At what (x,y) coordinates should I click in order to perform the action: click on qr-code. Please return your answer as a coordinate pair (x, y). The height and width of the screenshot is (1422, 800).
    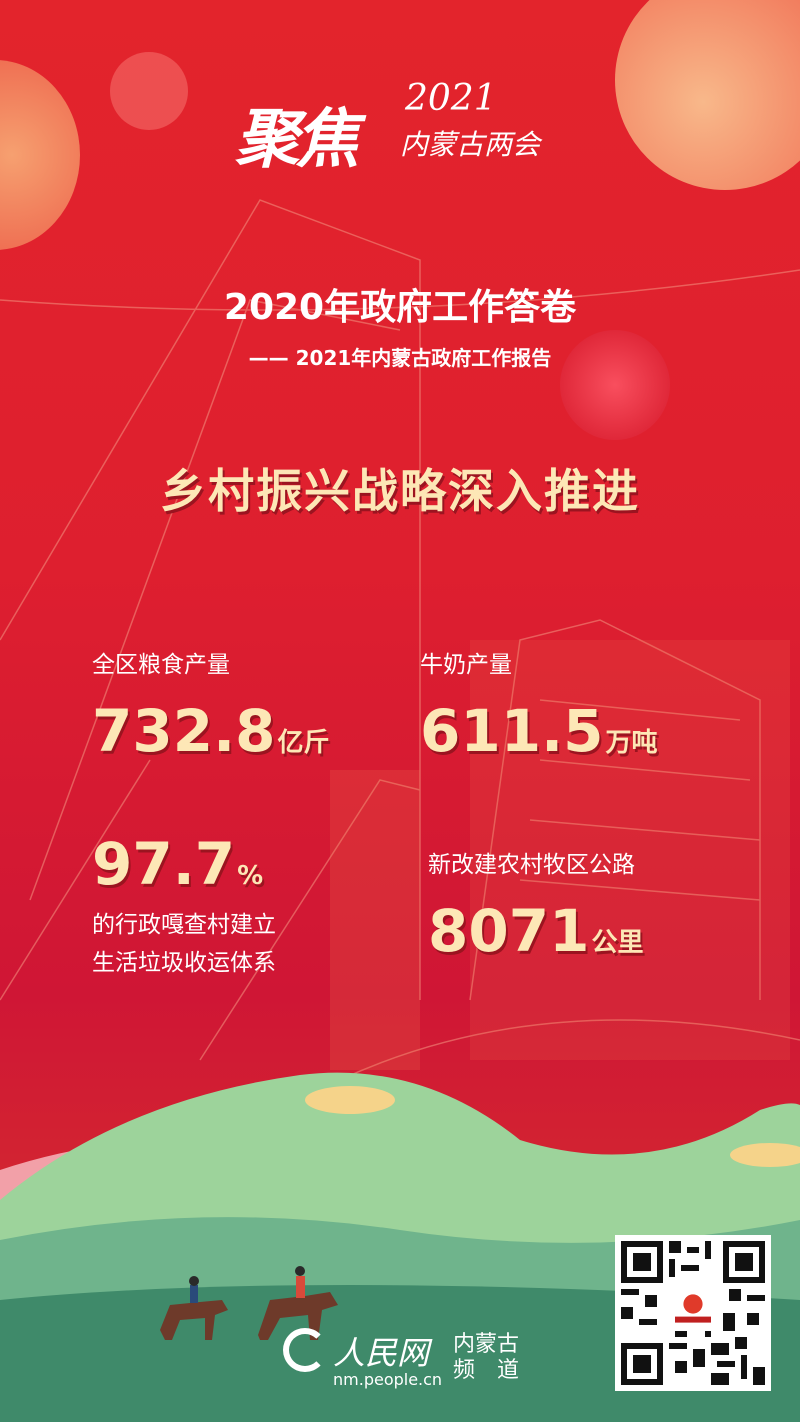
    Looking at the image, I should click on (693, 1313).